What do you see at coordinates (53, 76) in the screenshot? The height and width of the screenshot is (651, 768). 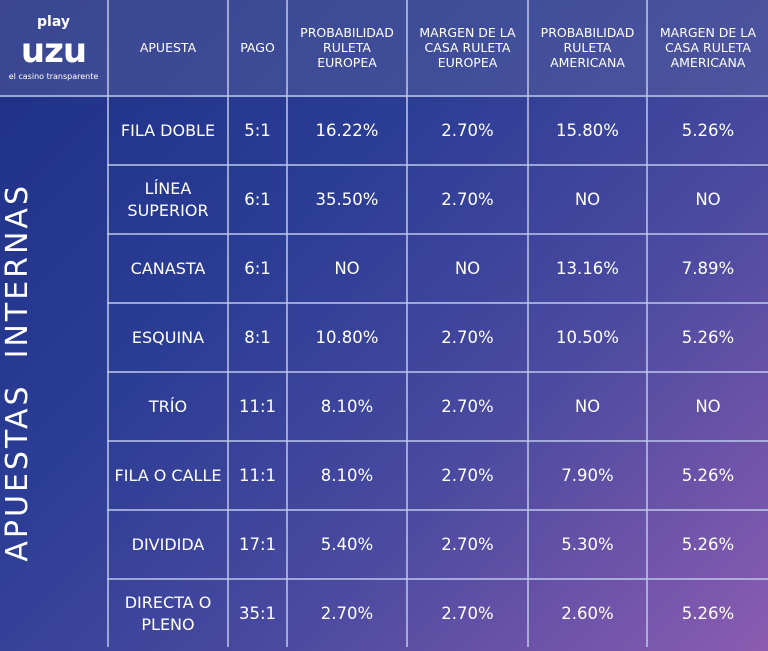 I see `logo-tagline: el casino transparente` at bounding box center [53, 76].